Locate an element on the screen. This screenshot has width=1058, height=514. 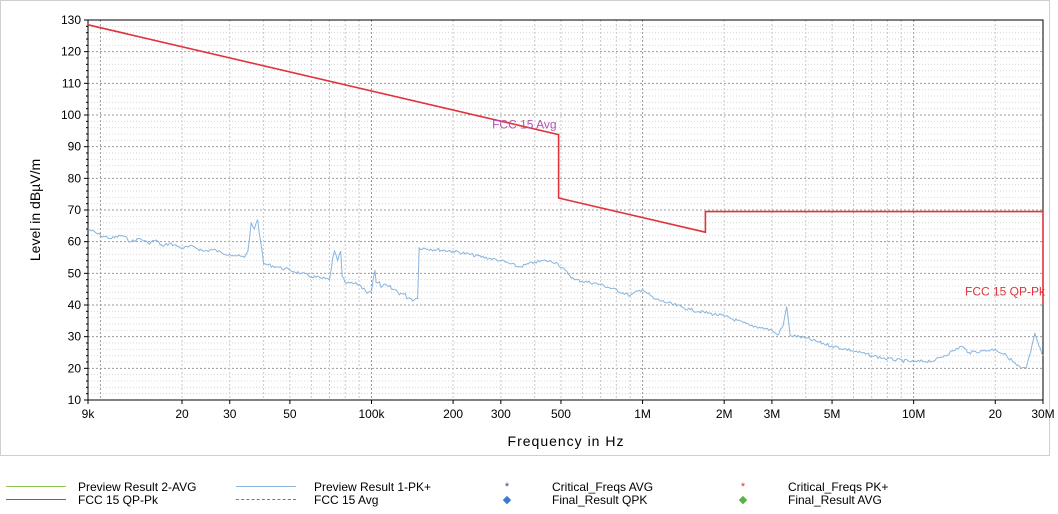
legend-label: FCC 15 QP-Pk is located at coordinates (118, 500).